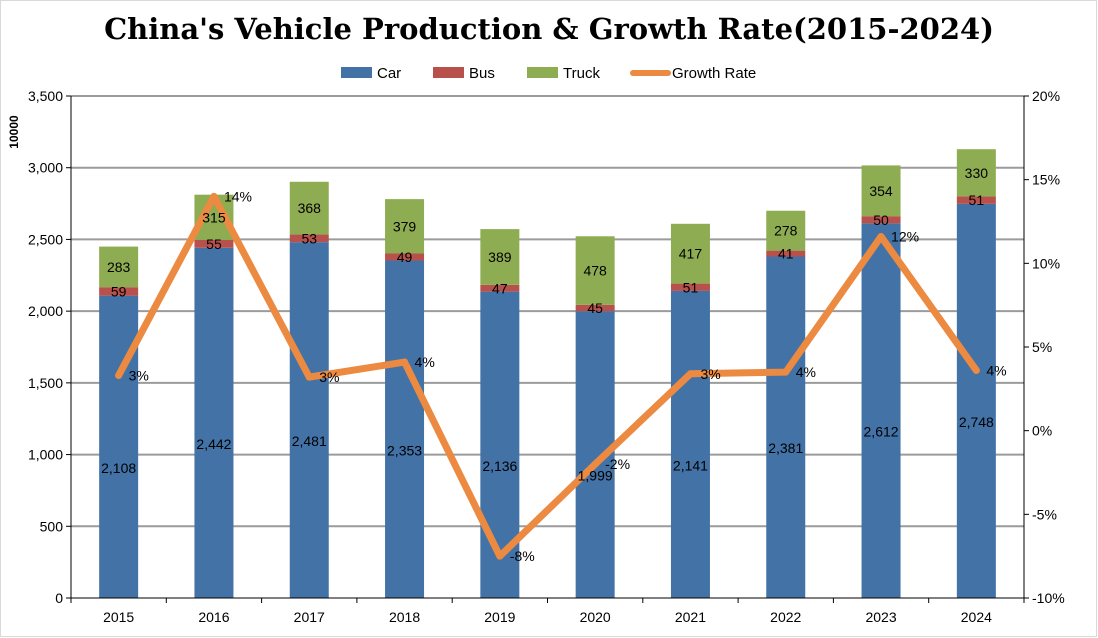 This screenshot has height=638, width=1098. Describe the element at coordinates (118, 617) in the screenshot. I see `x-tick-label-2015: 2015` at that location.